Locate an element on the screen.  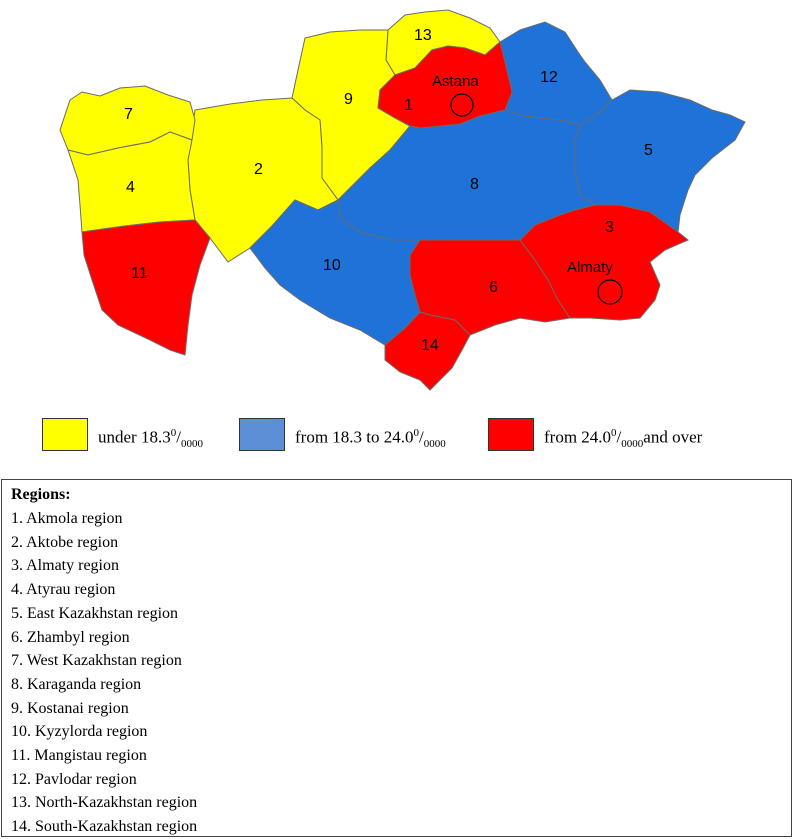
list-item: 10. Kyzylorda region is located at coordinates (79, 732).